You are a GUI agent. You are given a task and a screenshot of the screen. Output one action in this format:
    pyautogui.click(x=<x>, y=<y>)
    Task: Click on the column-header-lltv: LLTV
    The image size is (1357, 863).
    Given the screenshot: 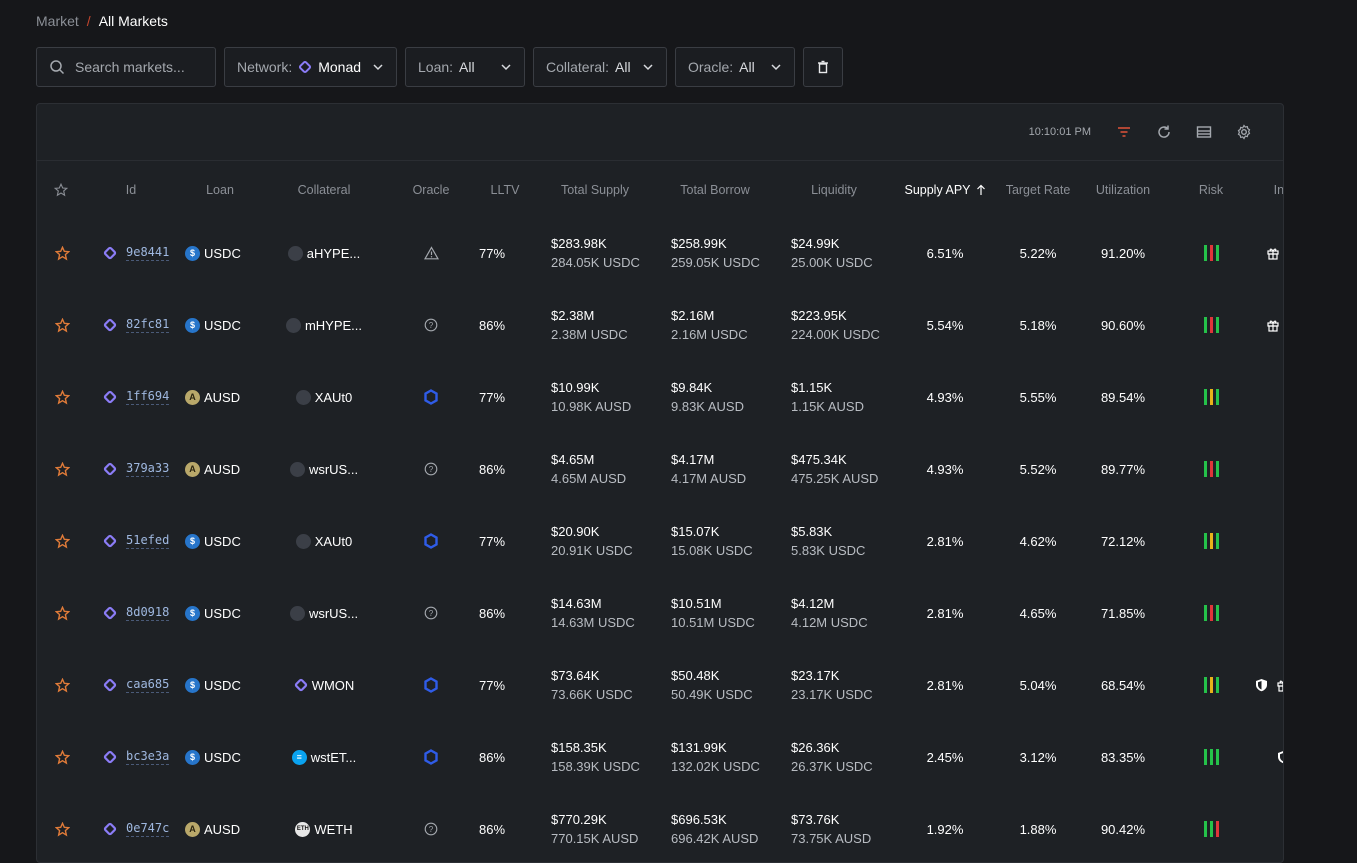 What is the action you would take?
    pyautogui.click(x=505, y=189)
    